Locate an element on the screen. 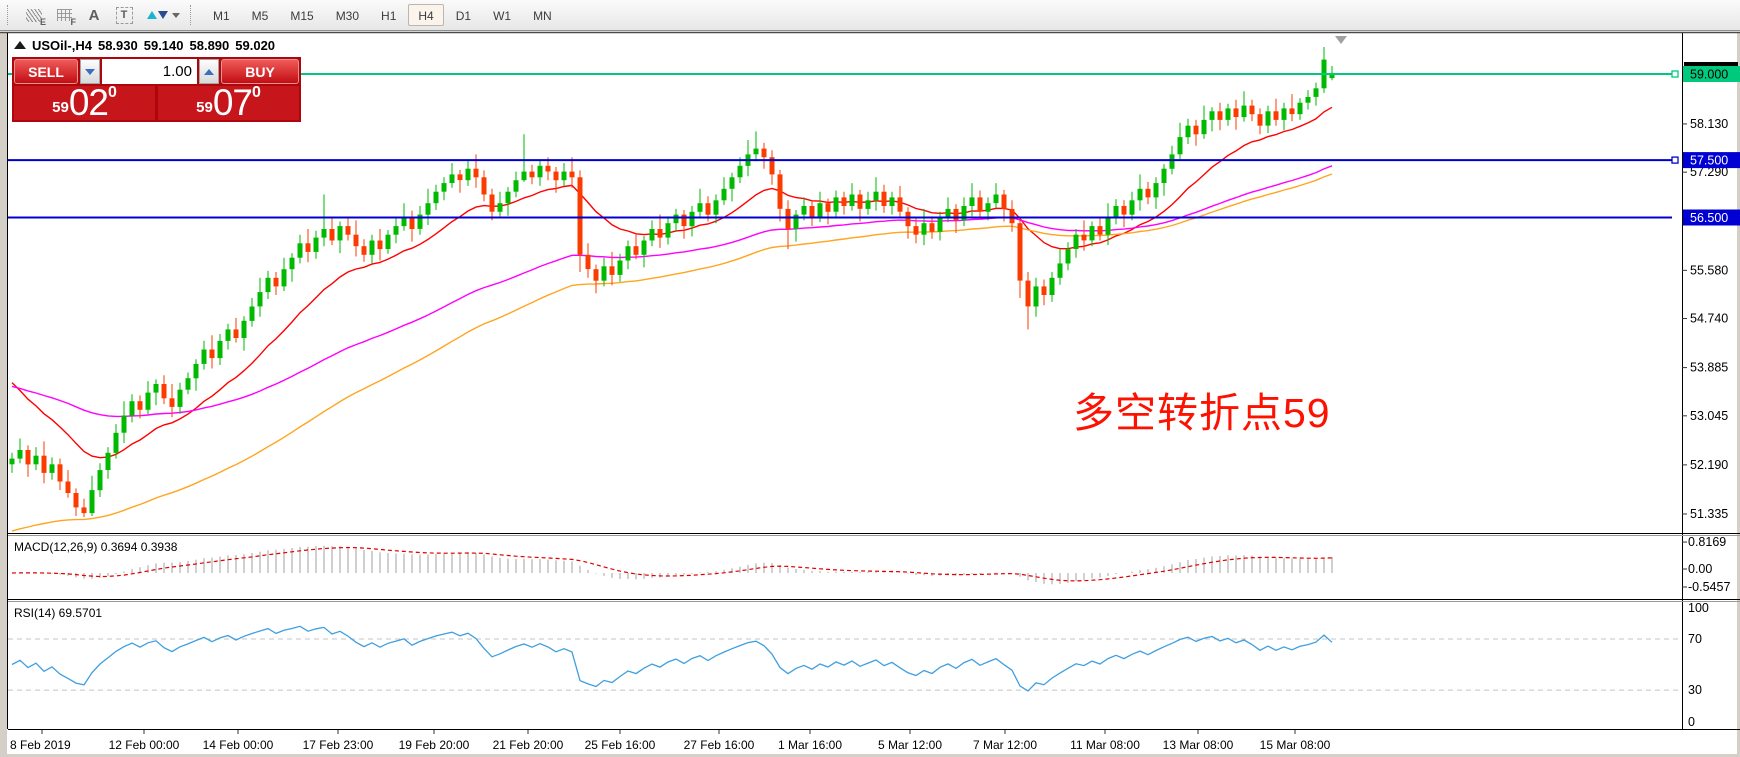 The image size is (1740, 757). time-label: 25 Feb 16:00 is located at coordinates (620, 745).